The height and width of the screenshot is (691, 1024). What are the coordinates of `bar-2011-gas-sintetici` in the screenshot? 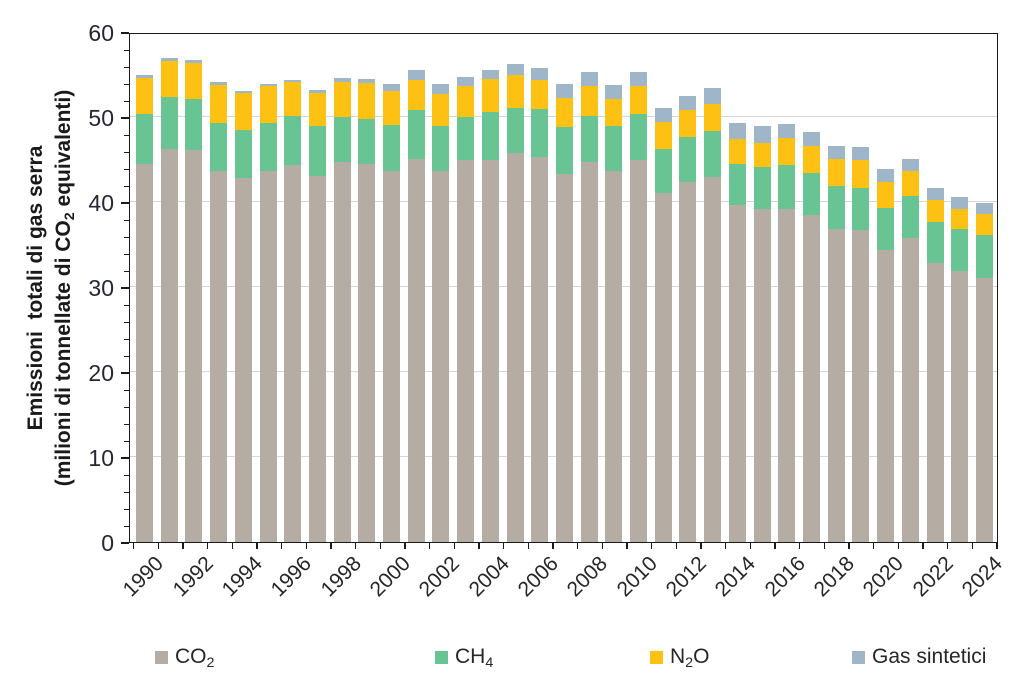 It's located at (663, 115).